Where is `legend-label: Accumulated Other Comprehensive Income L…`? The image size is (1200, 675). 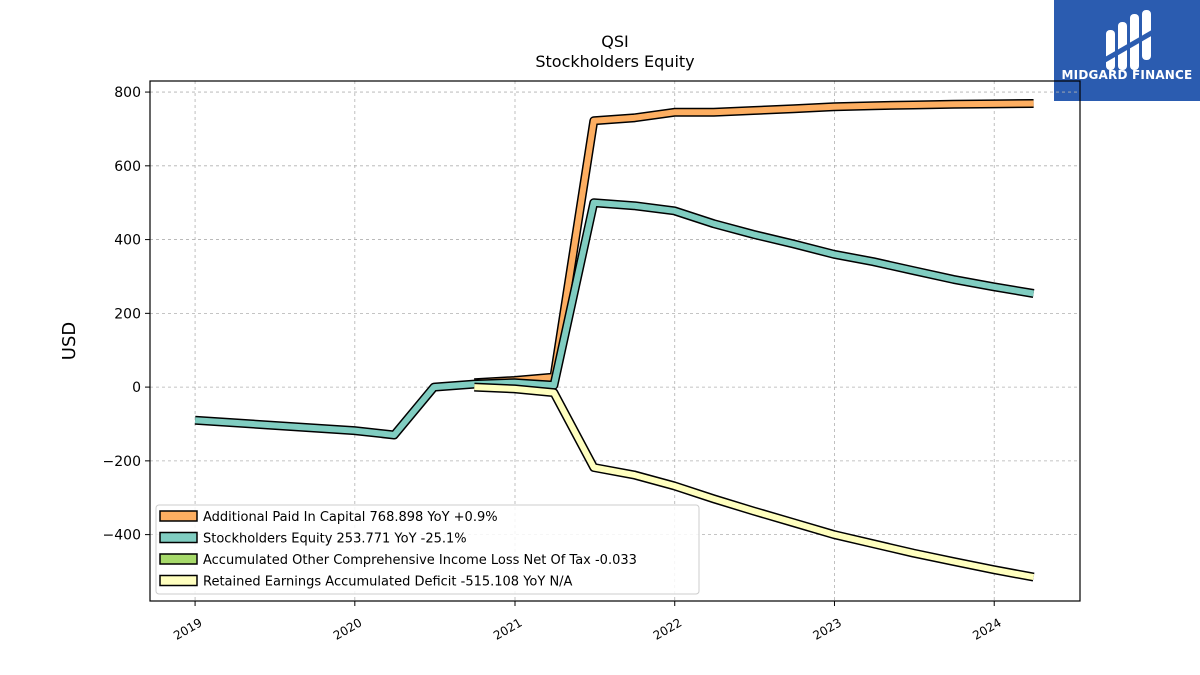 legend-label: Accumulated Other Comprehensive Income L… is located at coordinates (420, 560).